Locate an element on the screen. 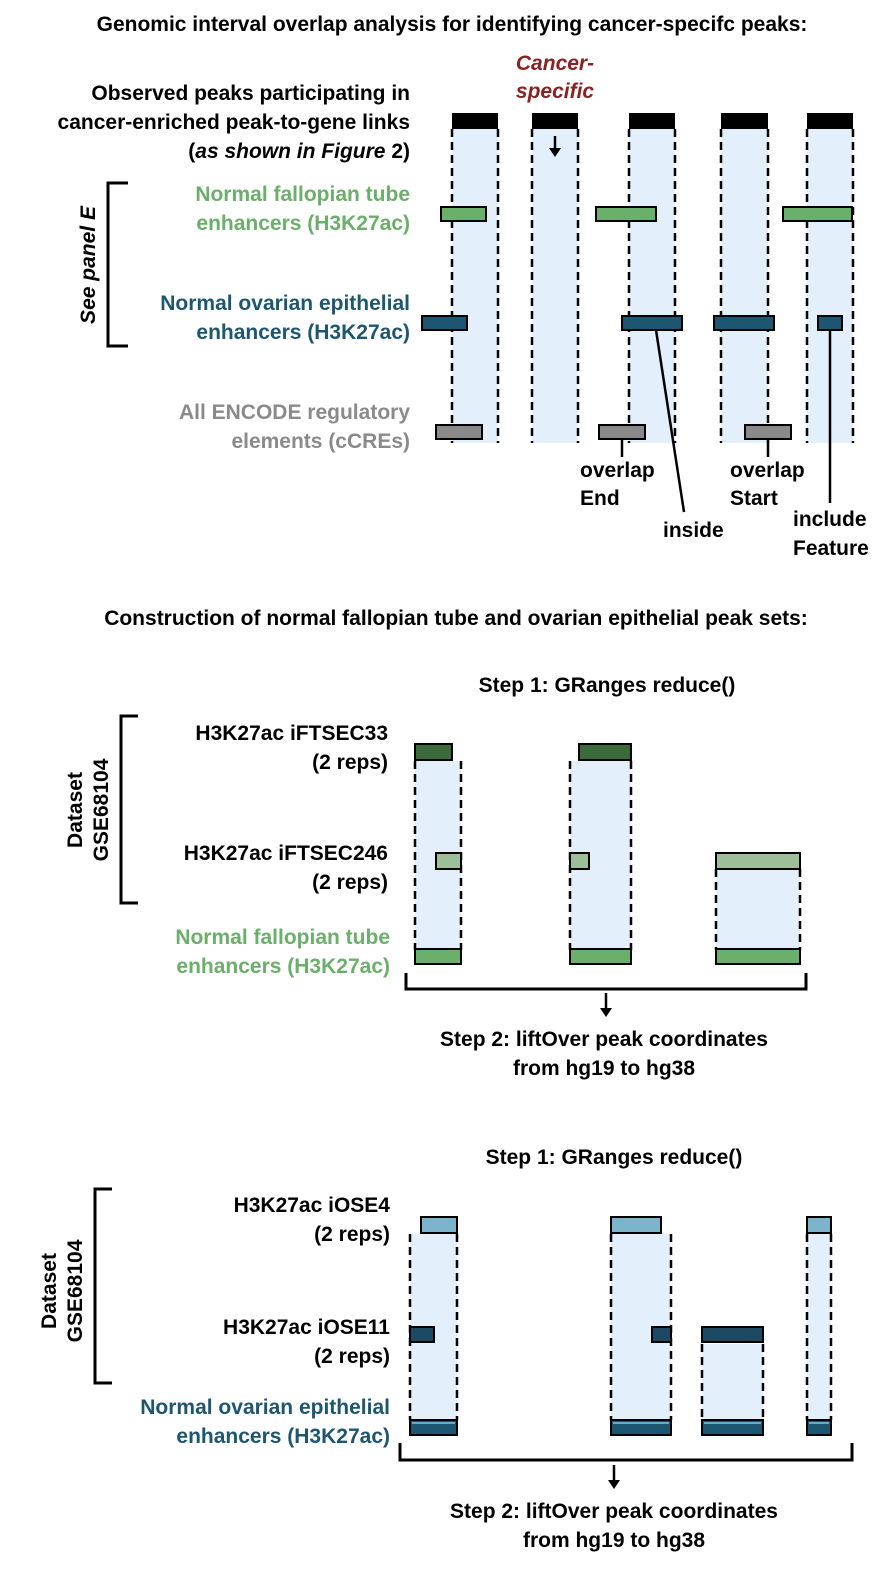 This screenshot has width=896, height=1580. ftsec246-label-line2: (2 reps) is located at coordinates (350, 882).